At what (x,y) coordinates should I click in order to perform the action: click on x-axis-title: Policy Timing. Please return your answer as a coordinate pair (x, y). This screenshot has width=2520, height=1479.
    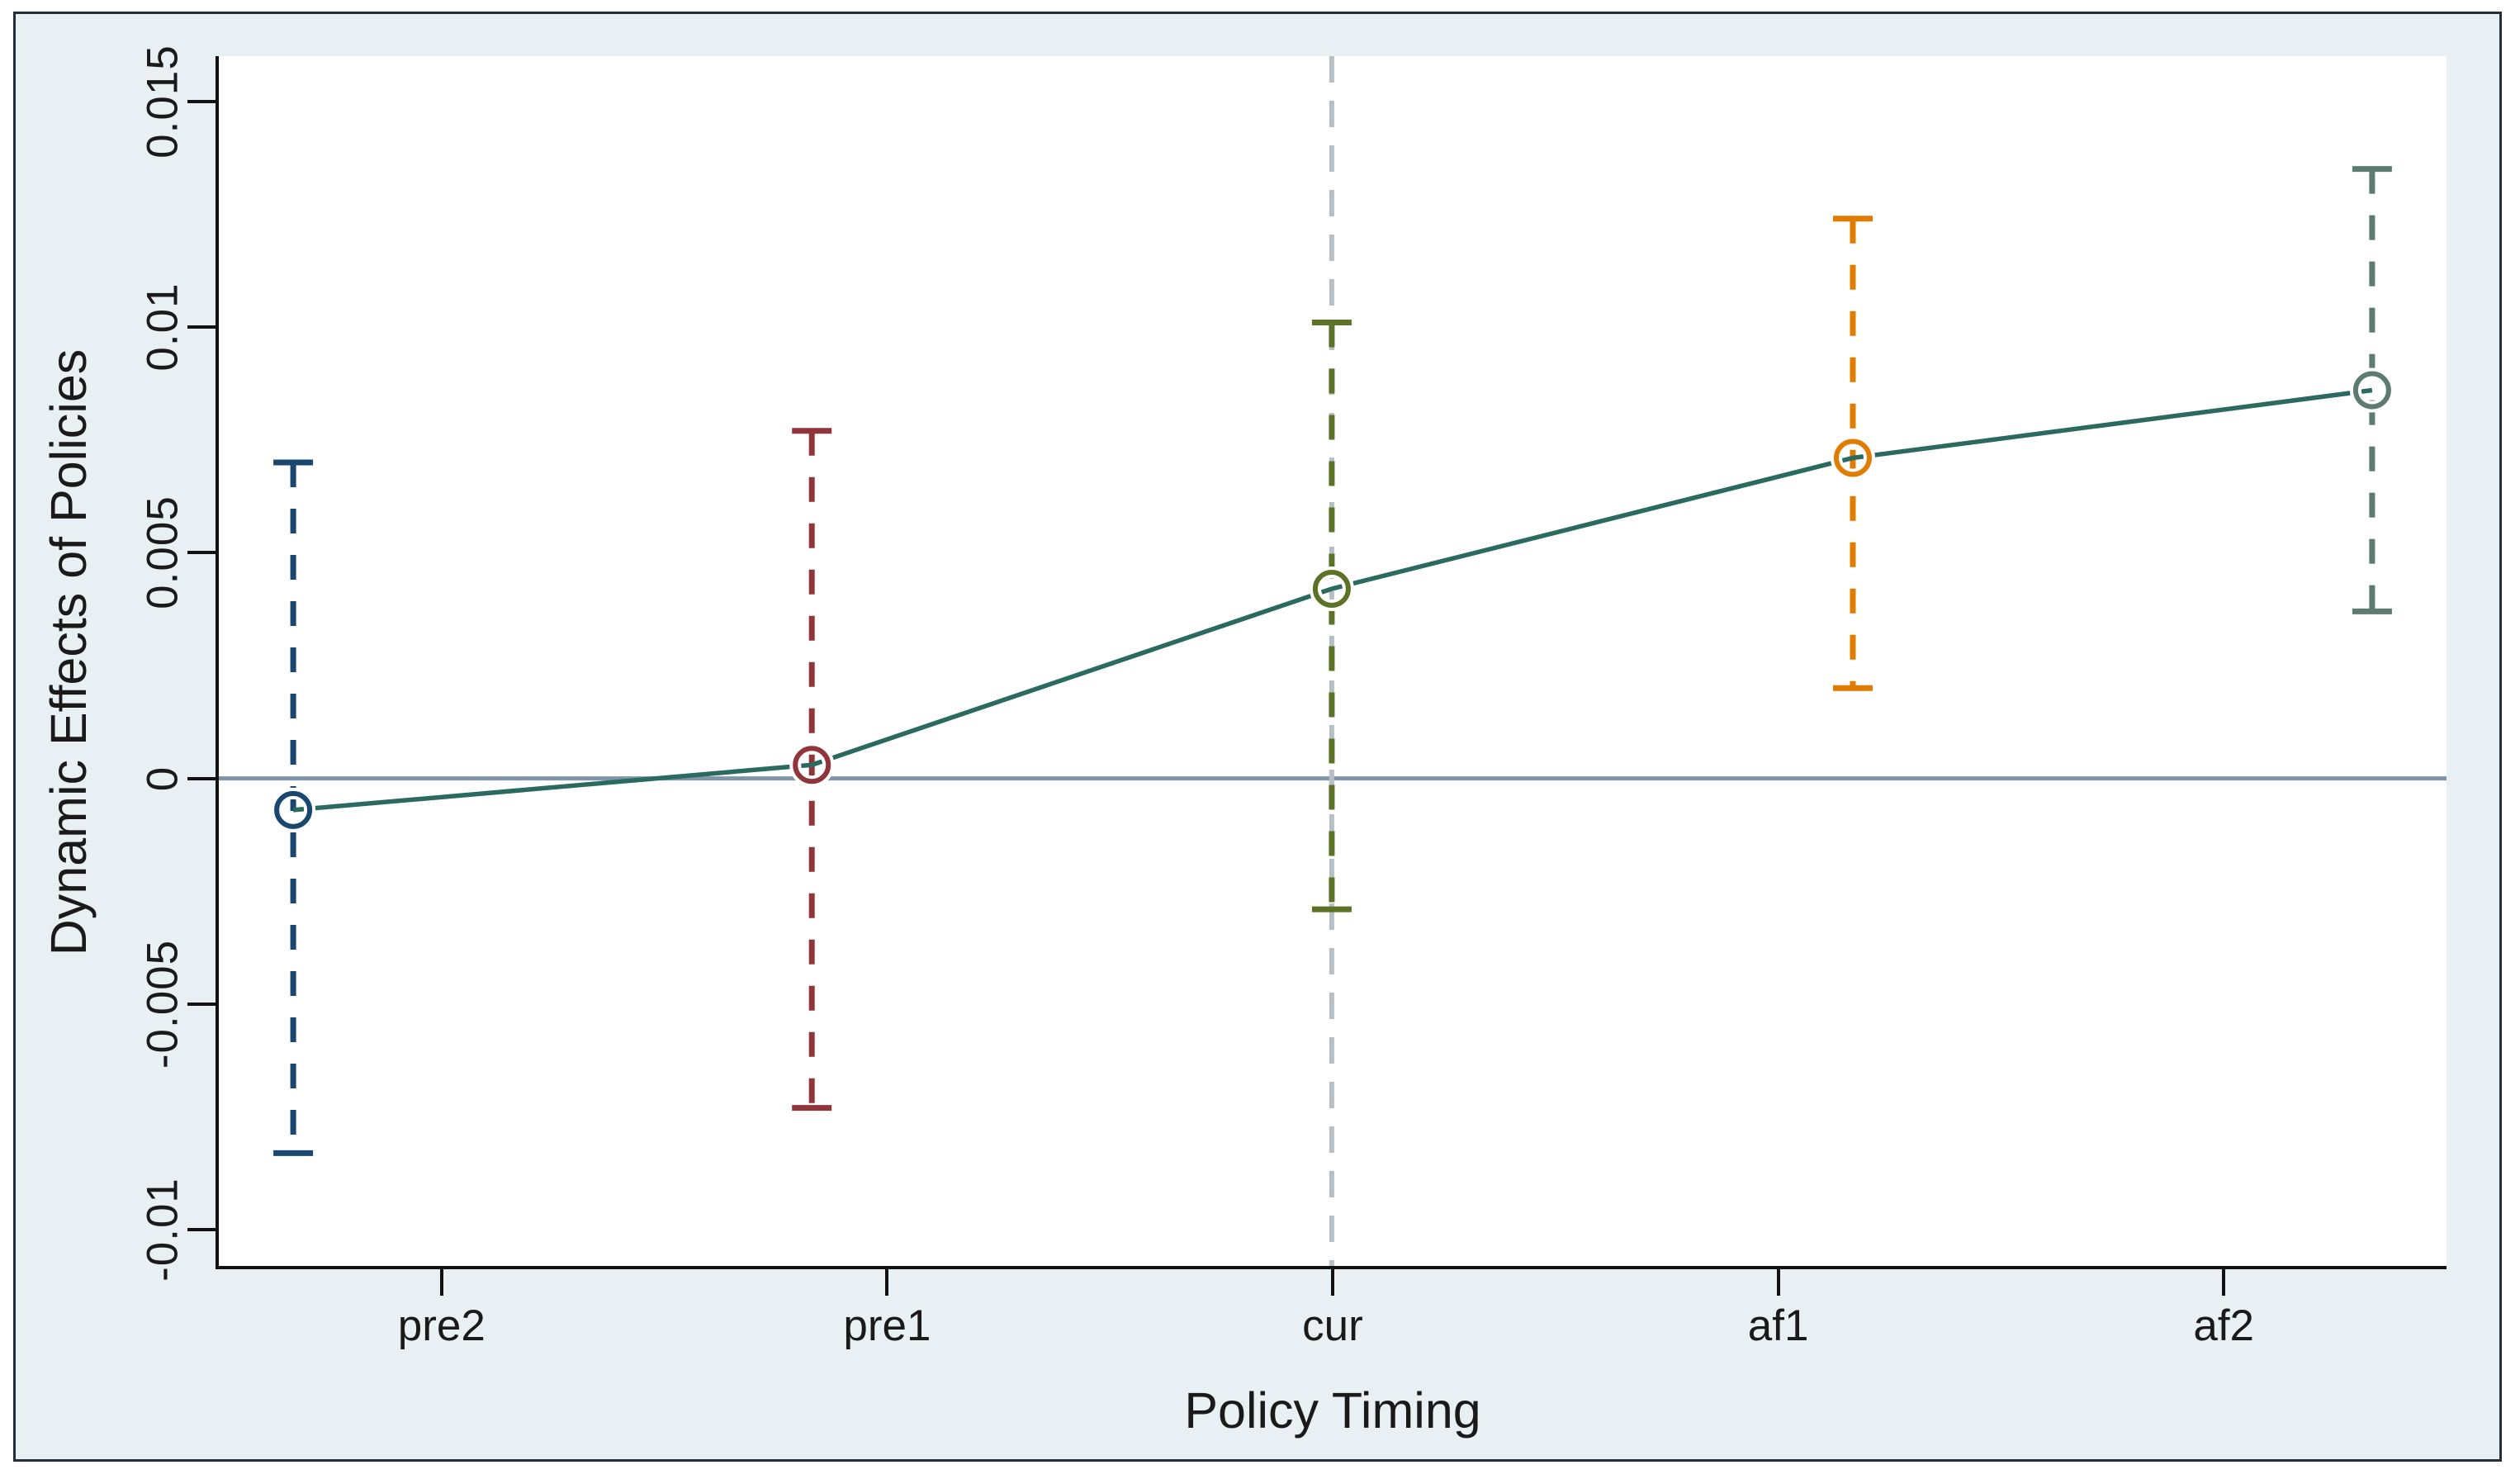
    Looking at the image, I should click on (1332, 1410).